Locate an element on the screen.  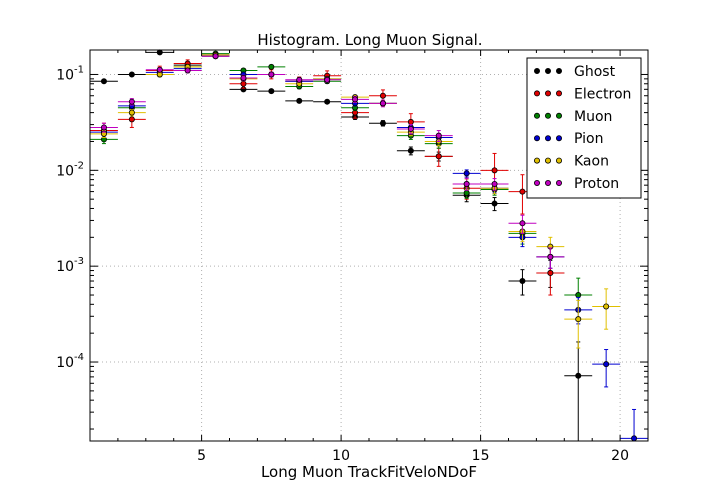
y-tick-label: 10⁻⁴ is located at coordinates (70, 361).